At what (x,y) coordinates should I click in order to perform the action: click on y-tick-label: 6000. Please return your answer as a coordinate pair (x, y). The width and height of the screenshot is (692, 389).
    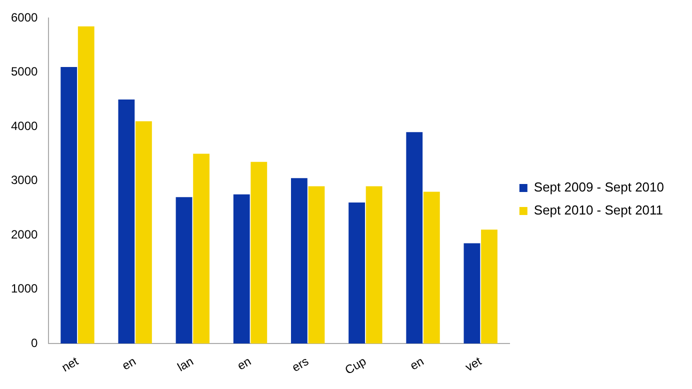
    Looking at the image, I should click on (24, 17).